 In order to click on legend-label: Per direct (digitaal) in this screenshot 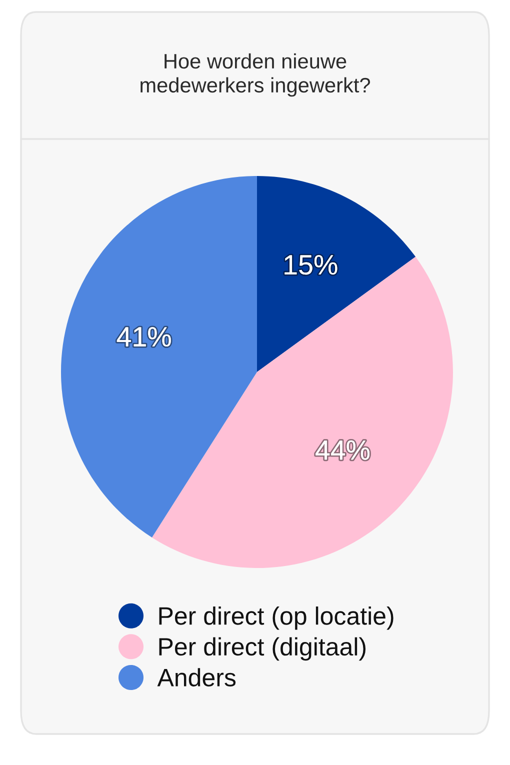, I will do `click(262, 649)`.